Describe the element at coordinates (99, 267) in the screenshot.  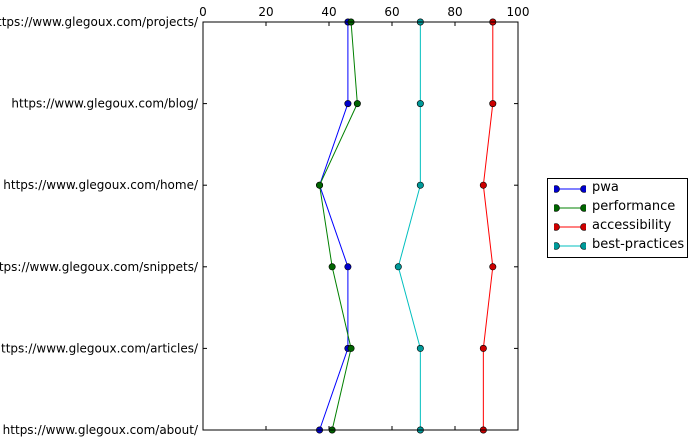
I see `y-tick-label: https://www.glegoux.com/snippets/` at that location.